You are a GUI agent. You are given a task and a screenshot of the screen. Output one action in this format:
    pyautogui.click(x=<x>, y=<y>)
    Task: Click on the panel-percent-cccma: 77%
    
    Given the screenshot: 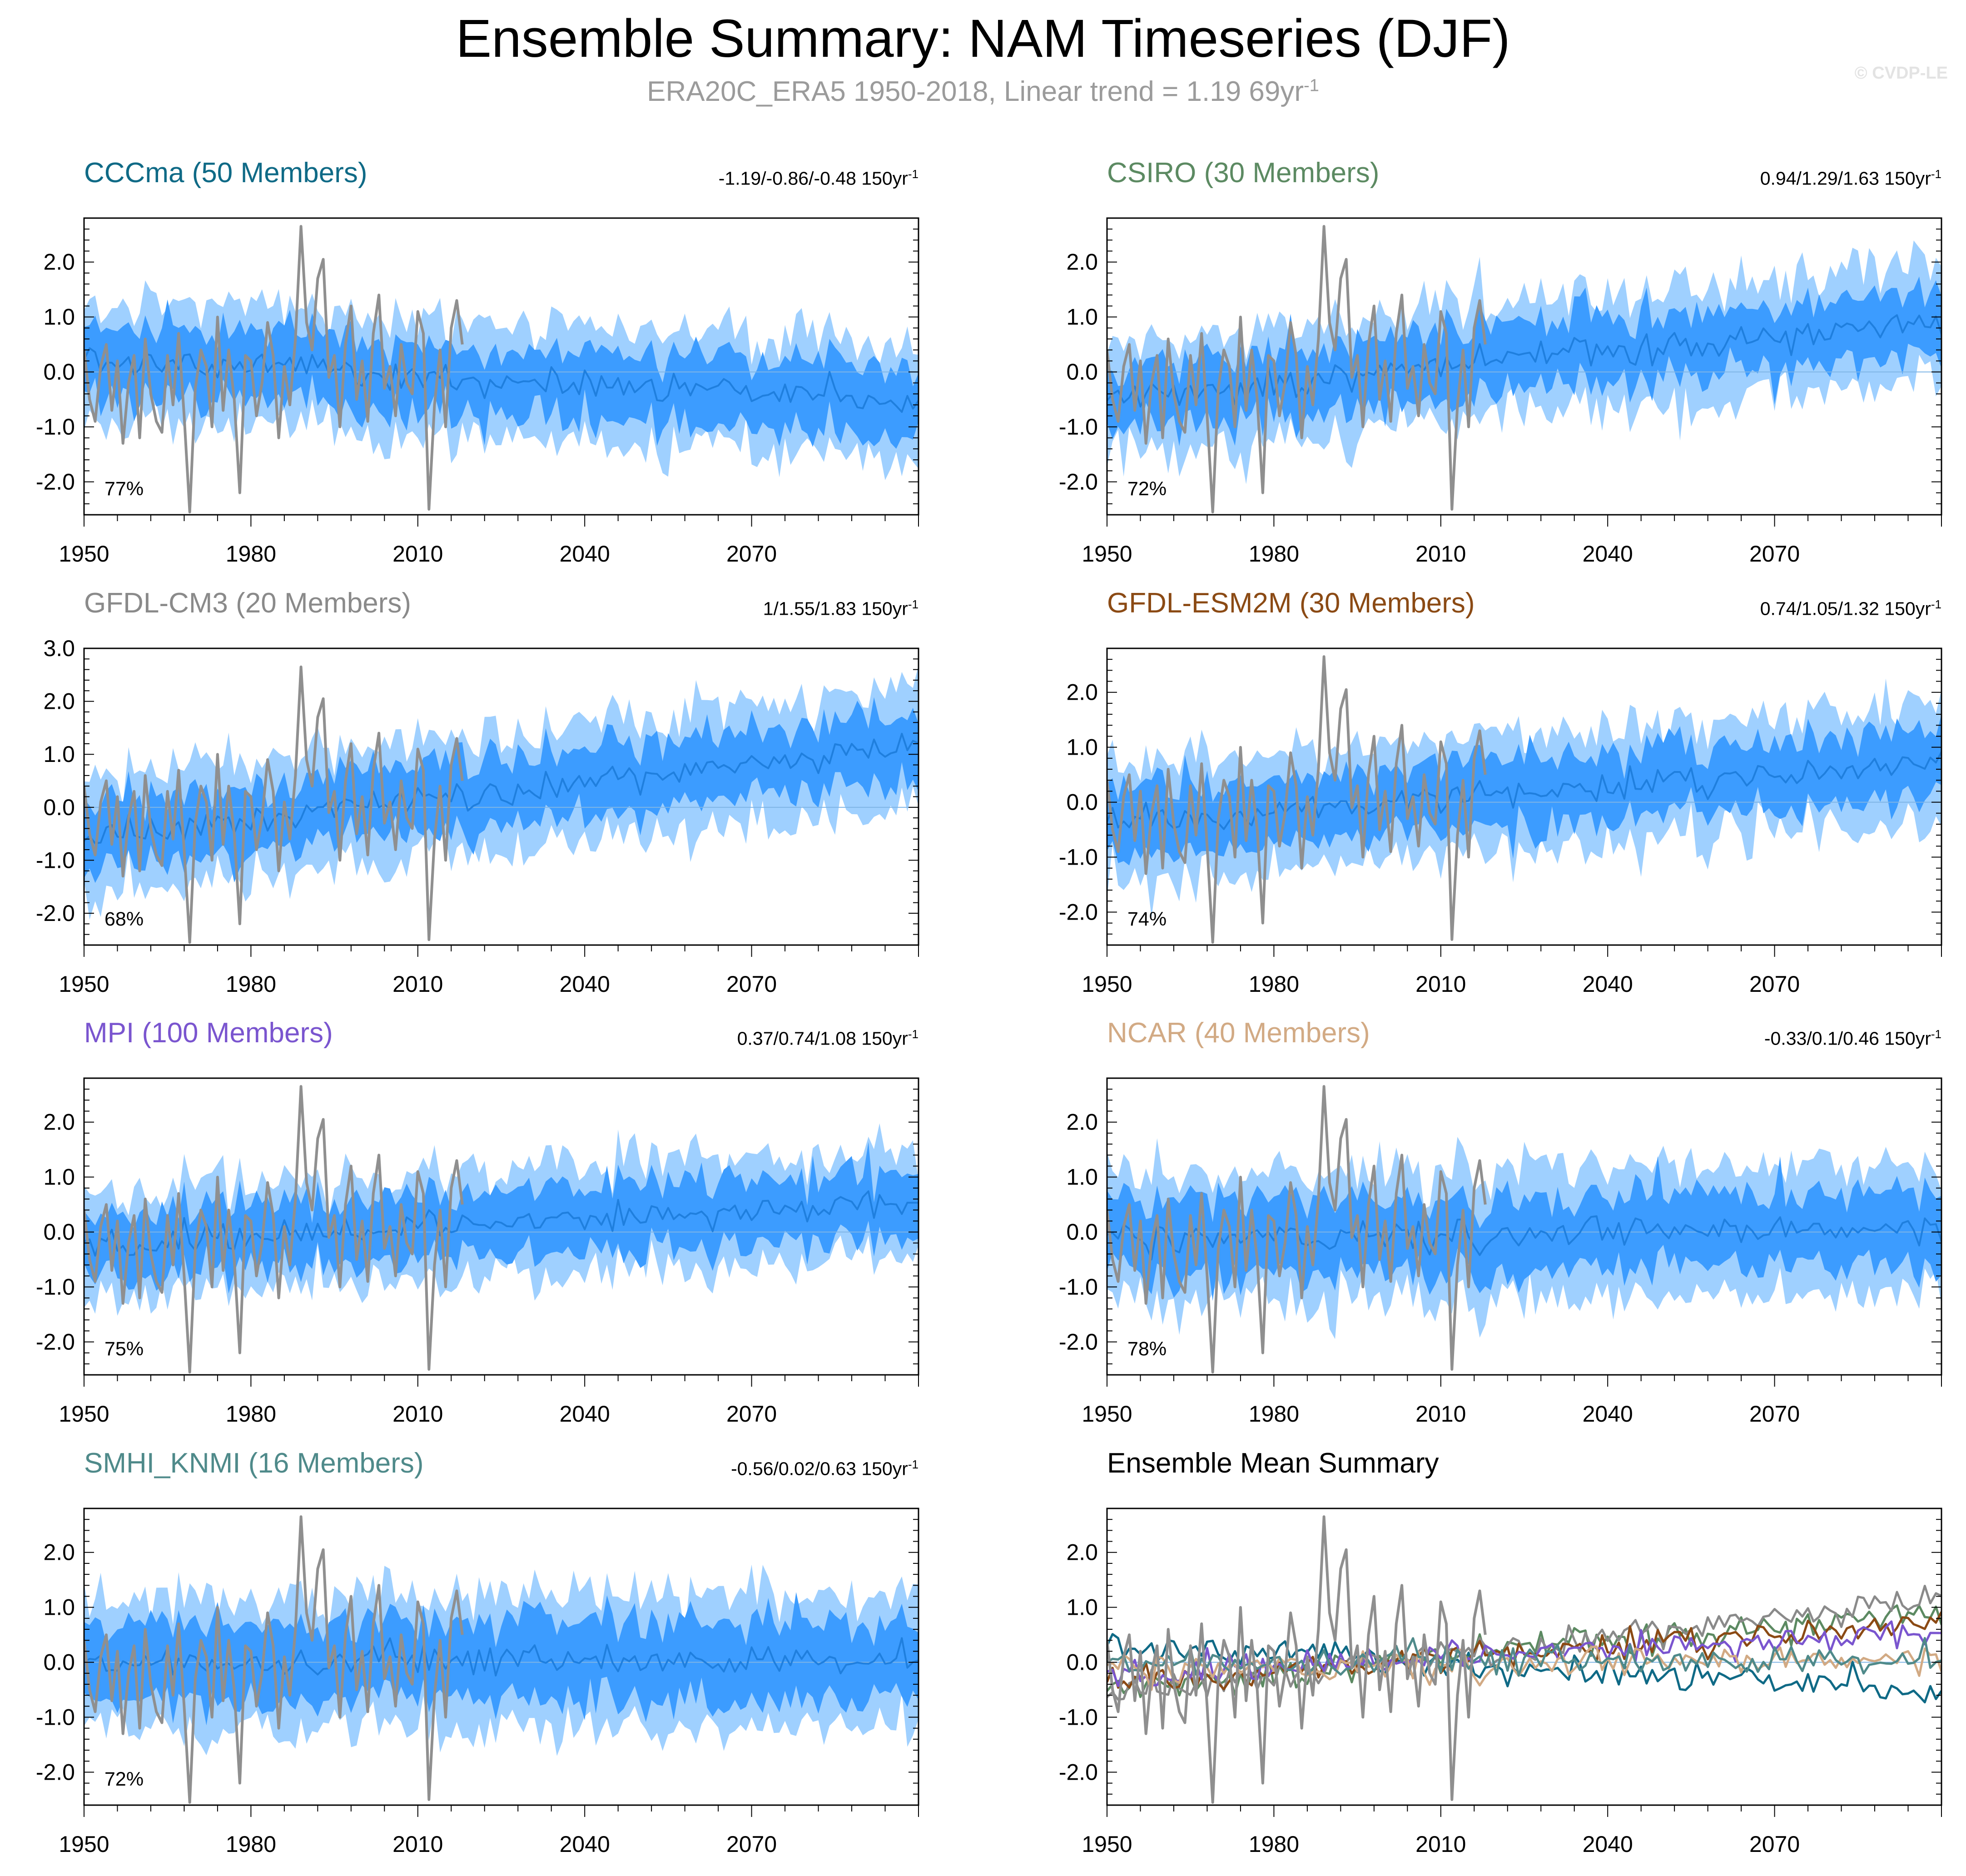 What is the action you would take?
    pyautogui.click(x=124, y=489)
    